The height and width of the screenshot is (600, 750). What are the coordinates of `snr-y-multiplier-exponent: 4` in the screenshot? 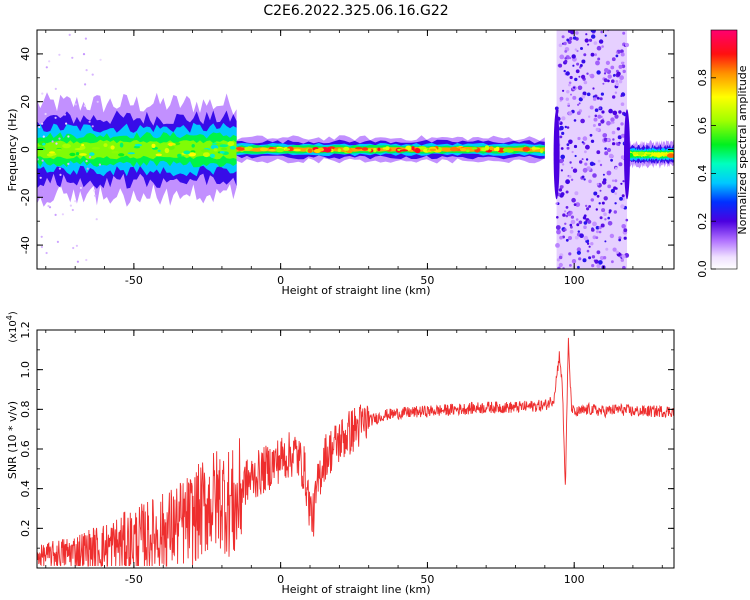 It's located at (9, 317).